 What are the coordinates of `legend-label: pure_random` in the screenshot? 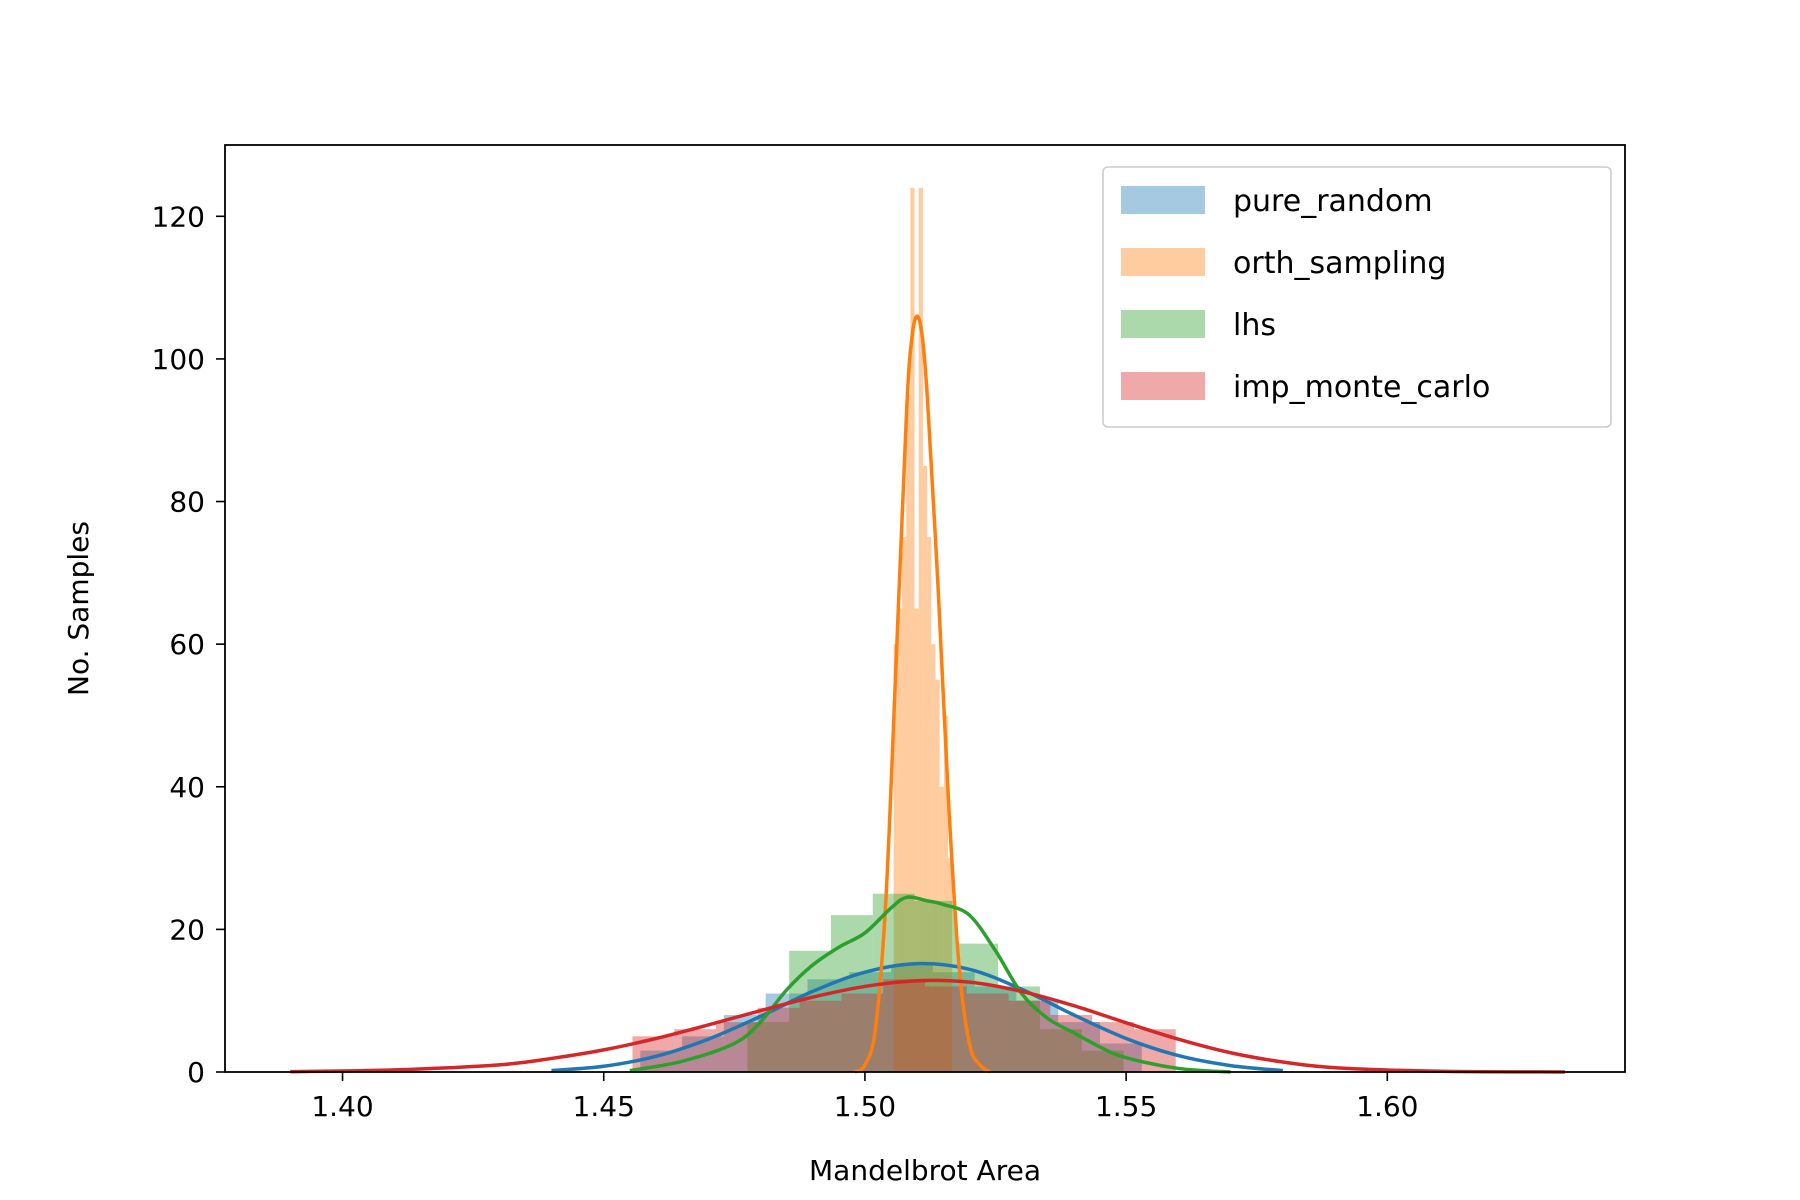 It's located at (1333, 201).